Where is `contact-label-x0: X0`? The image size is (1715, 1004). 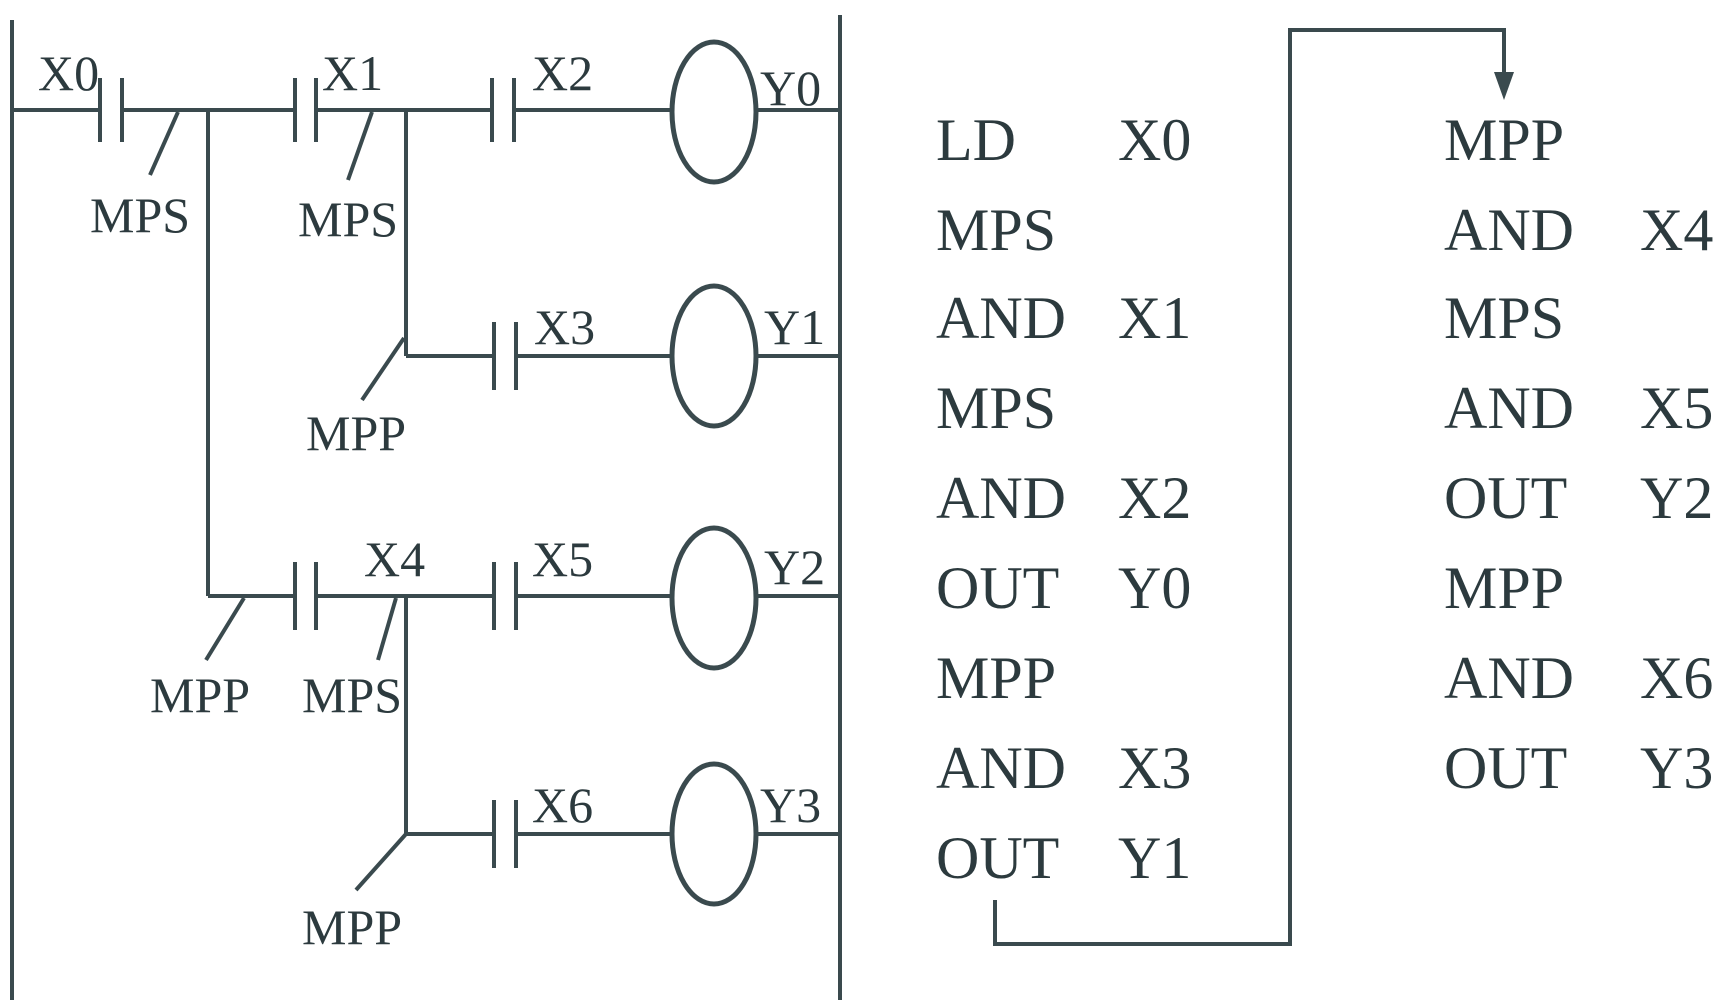 contact-label-x0: X0 is located at coordinates (68, 73).